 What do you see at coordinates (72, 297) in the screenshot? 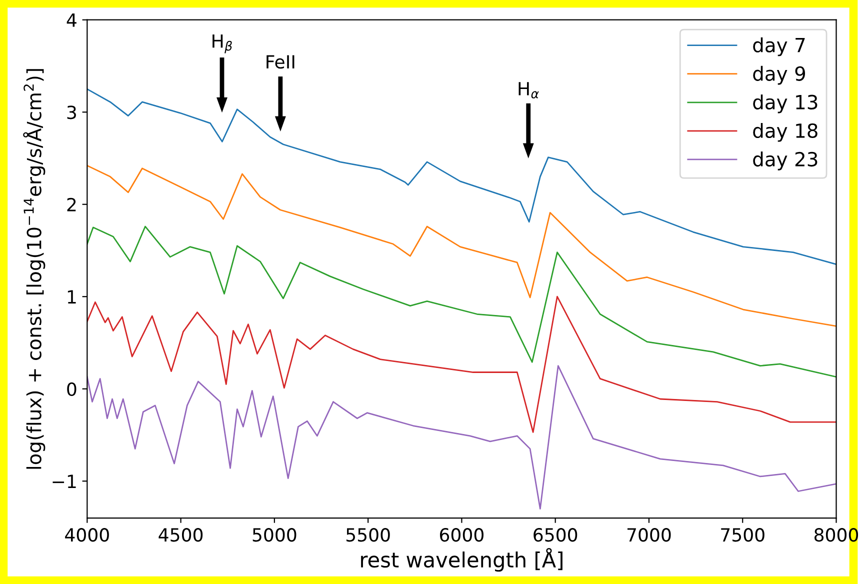
I see `y-tick-label: 1` at bounding box center [72, 297].